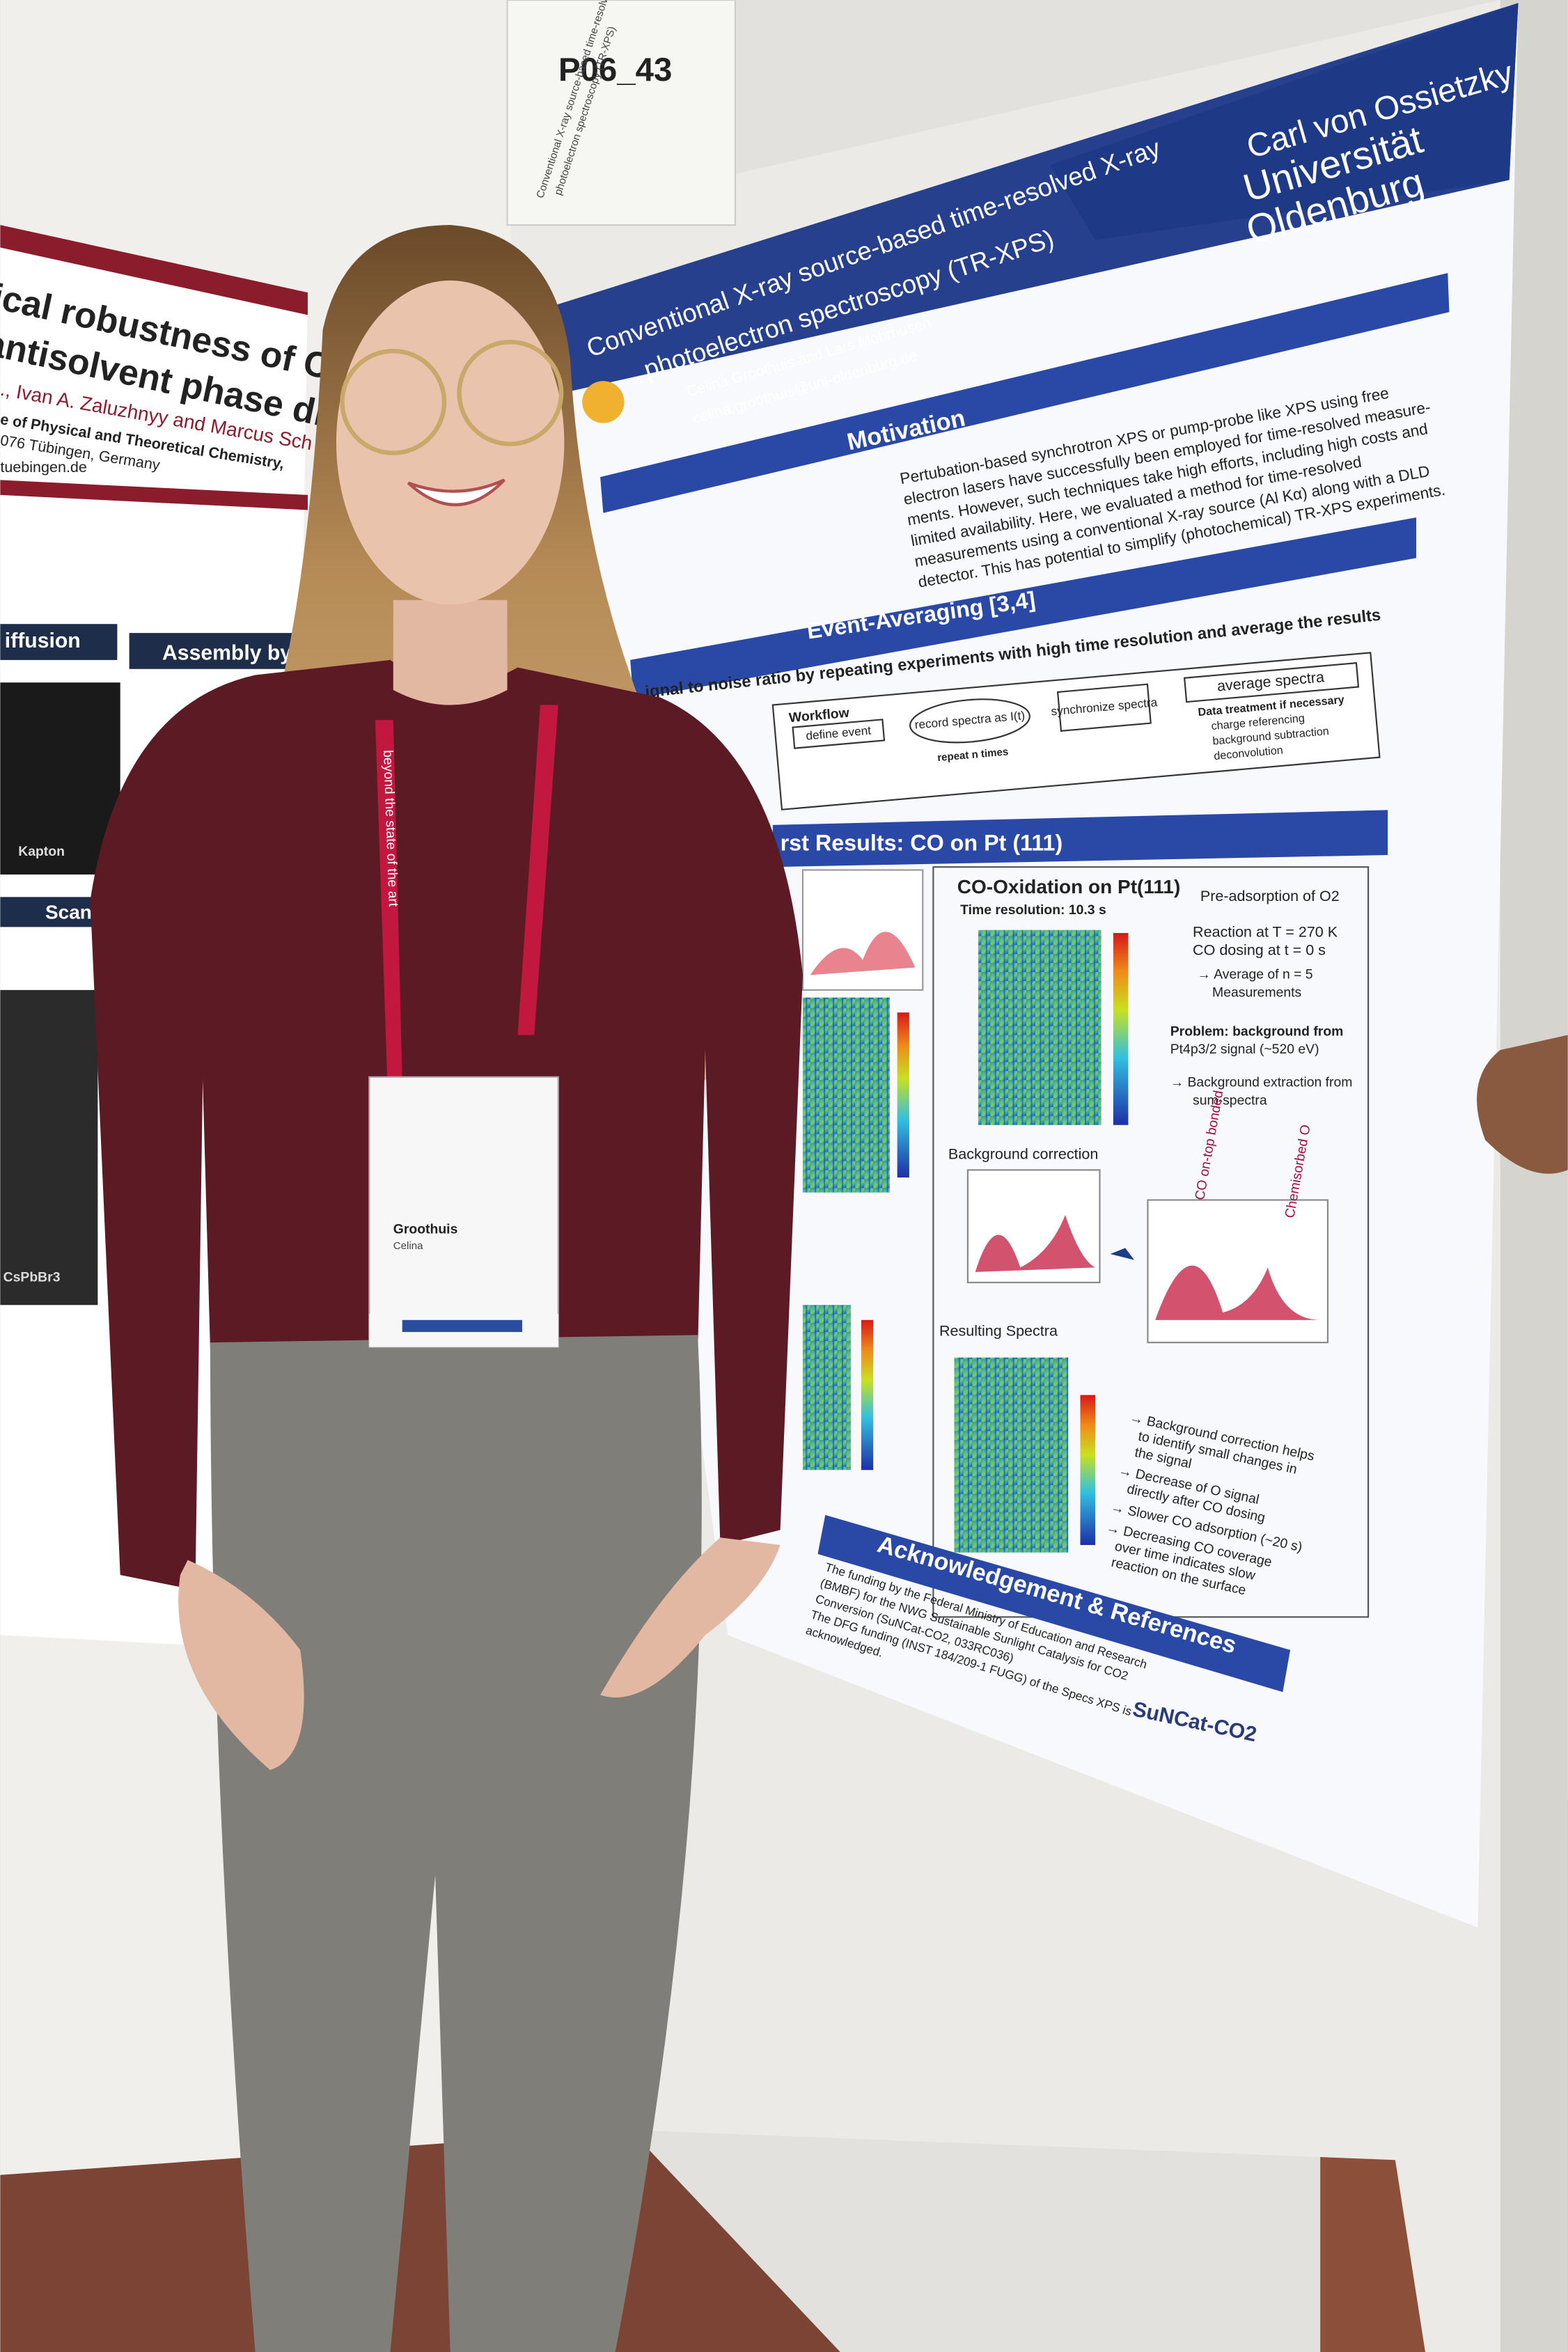 This screenshot has width=1568, height=2352. Describe the element at coordinates (1068, 886) in the screenshot. I see `panel-title: CO-Oxidation on Pt(111)` at that location.